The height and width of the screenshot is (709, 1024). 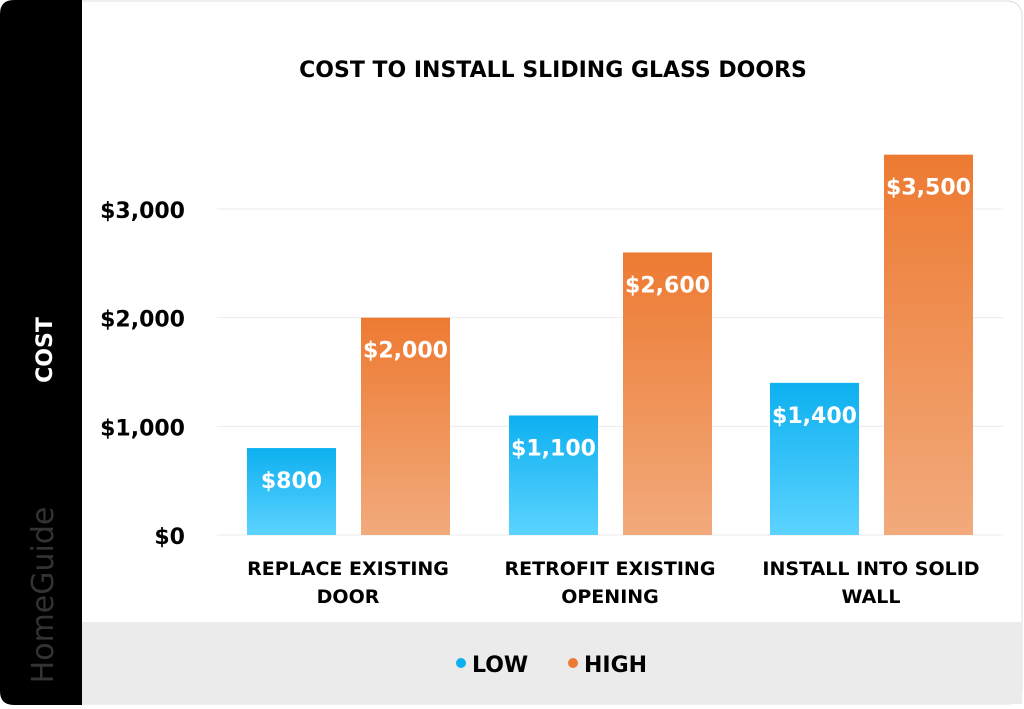 What do you see at coordinates (610, 597) in the screenshot?
I see `x-tick-label: OPENING` at bounding box center [610, 597].